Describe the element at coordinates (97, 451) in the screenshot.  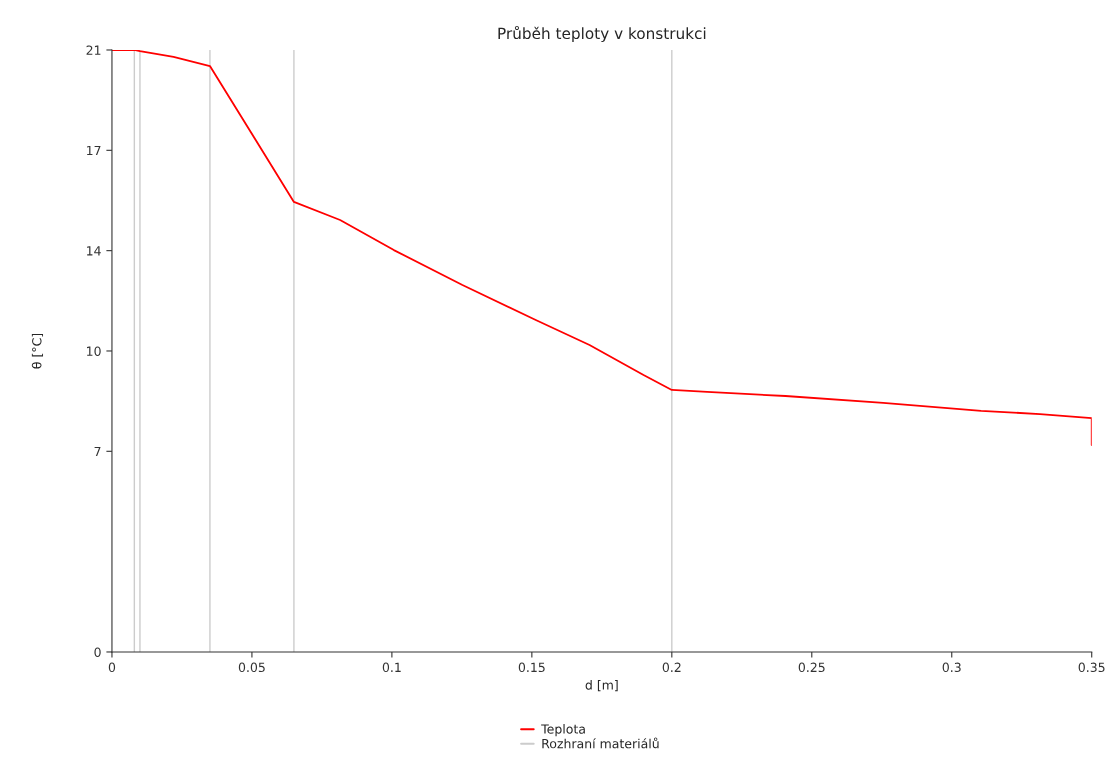
I see `y-tick-label: 7` at that location.